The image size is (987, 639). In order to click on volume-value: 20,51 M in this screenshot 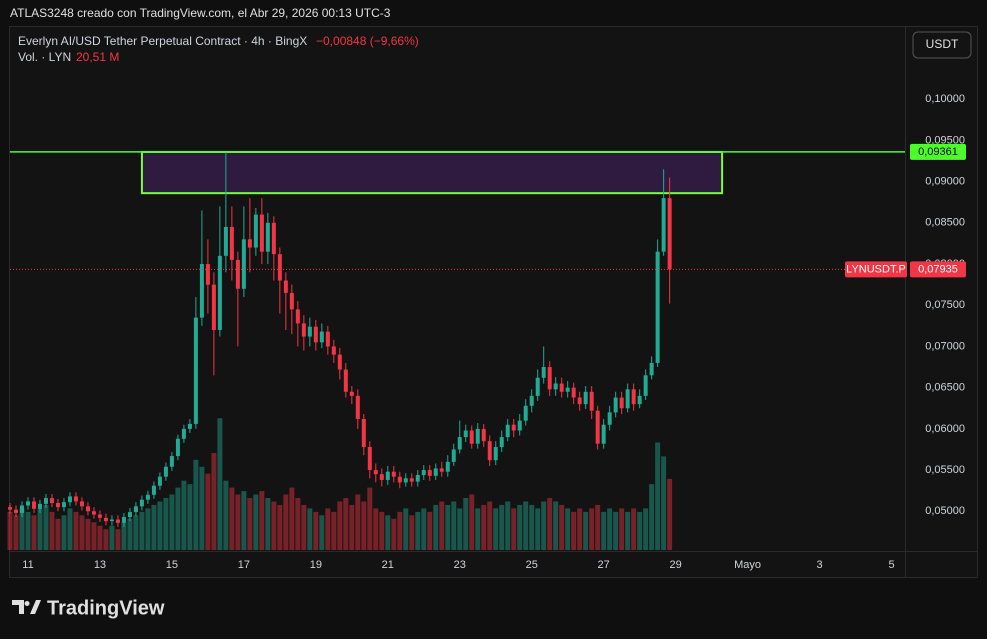, I will do `click(97, 57)`.